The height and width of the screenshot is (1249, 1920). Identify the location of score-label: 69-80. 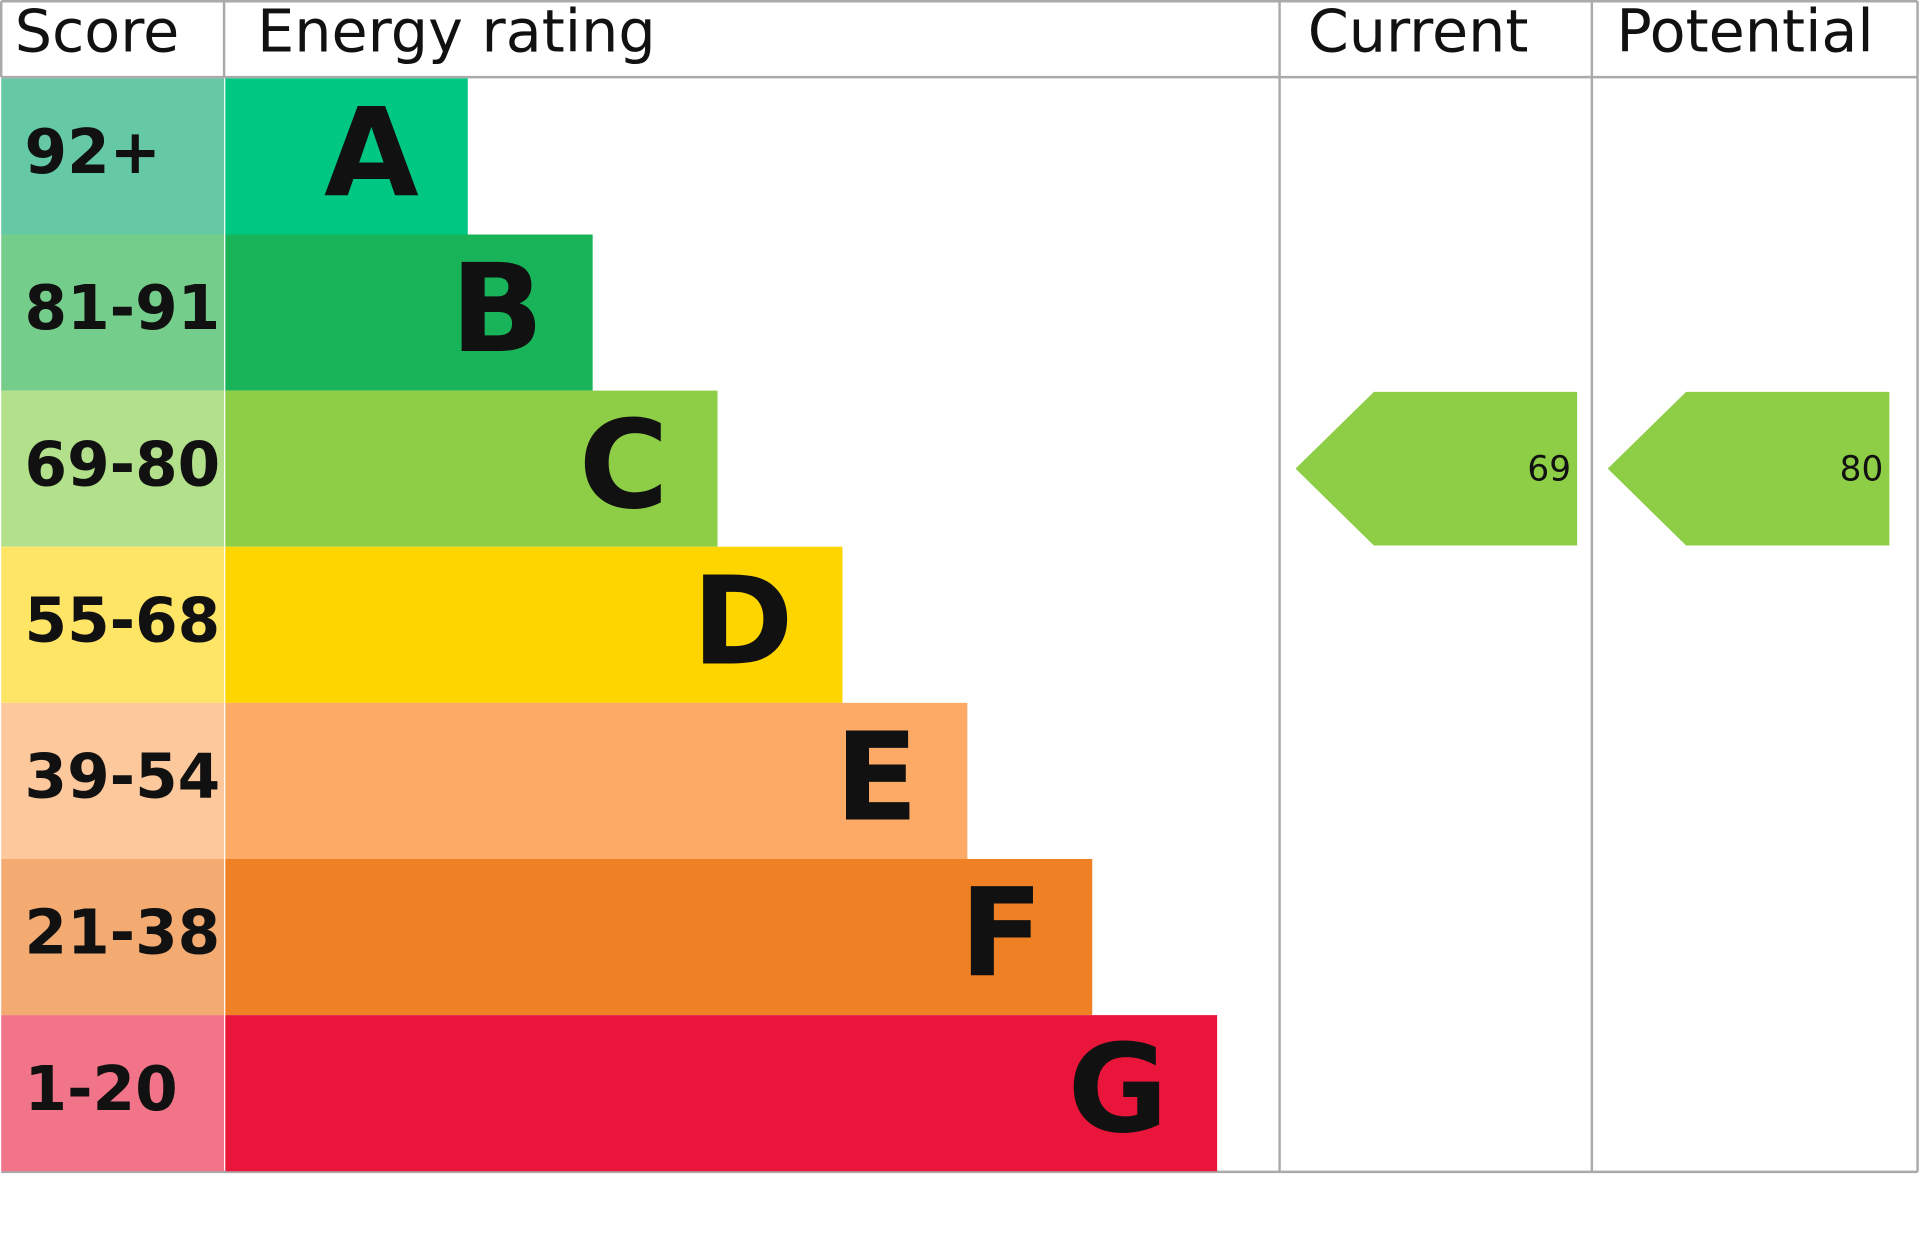
(122, 464).